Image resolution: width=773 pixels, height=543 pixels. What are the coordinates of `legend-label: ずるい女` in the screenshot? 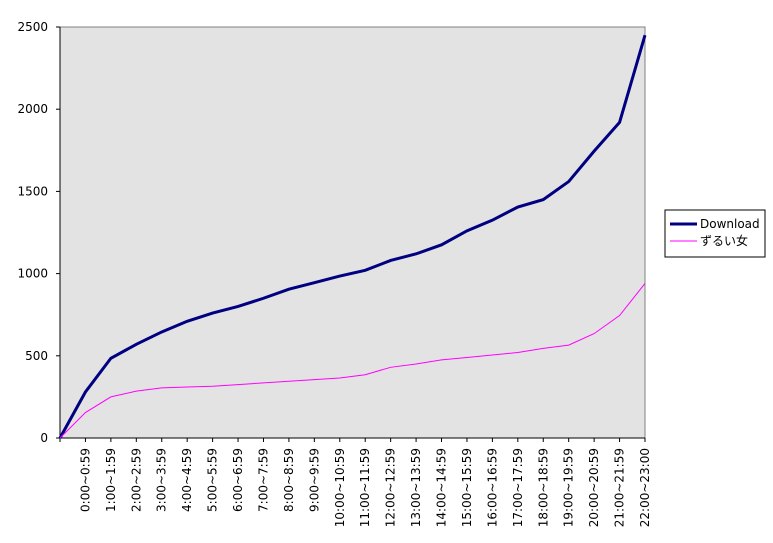 It's located at (724, 240).